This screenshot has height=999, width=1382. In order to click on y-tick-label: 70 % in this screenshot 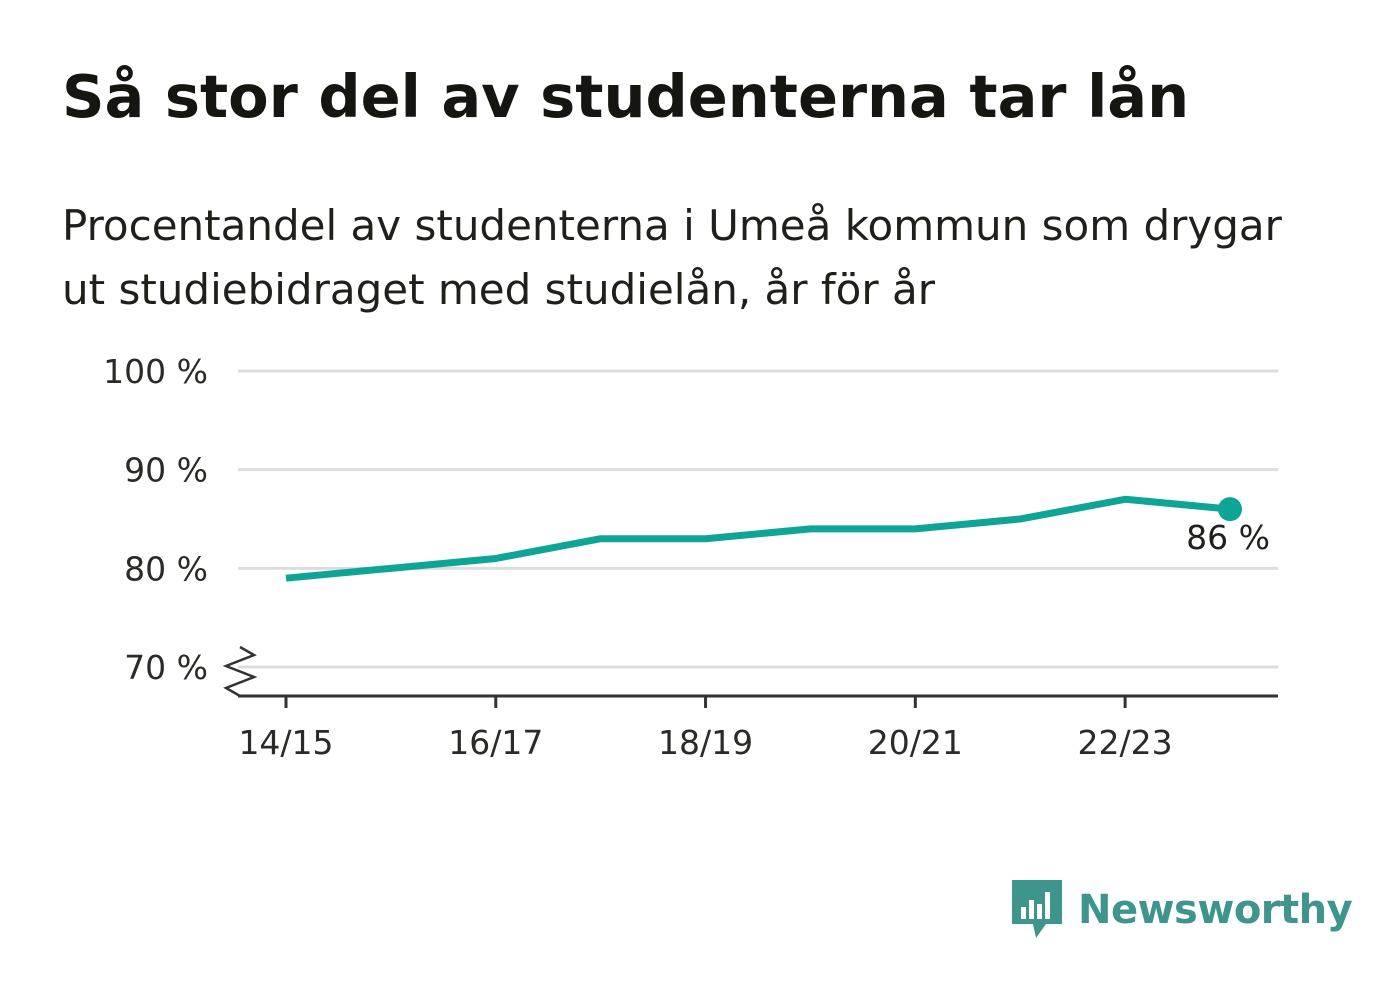, I will do `click(166, 667)`.